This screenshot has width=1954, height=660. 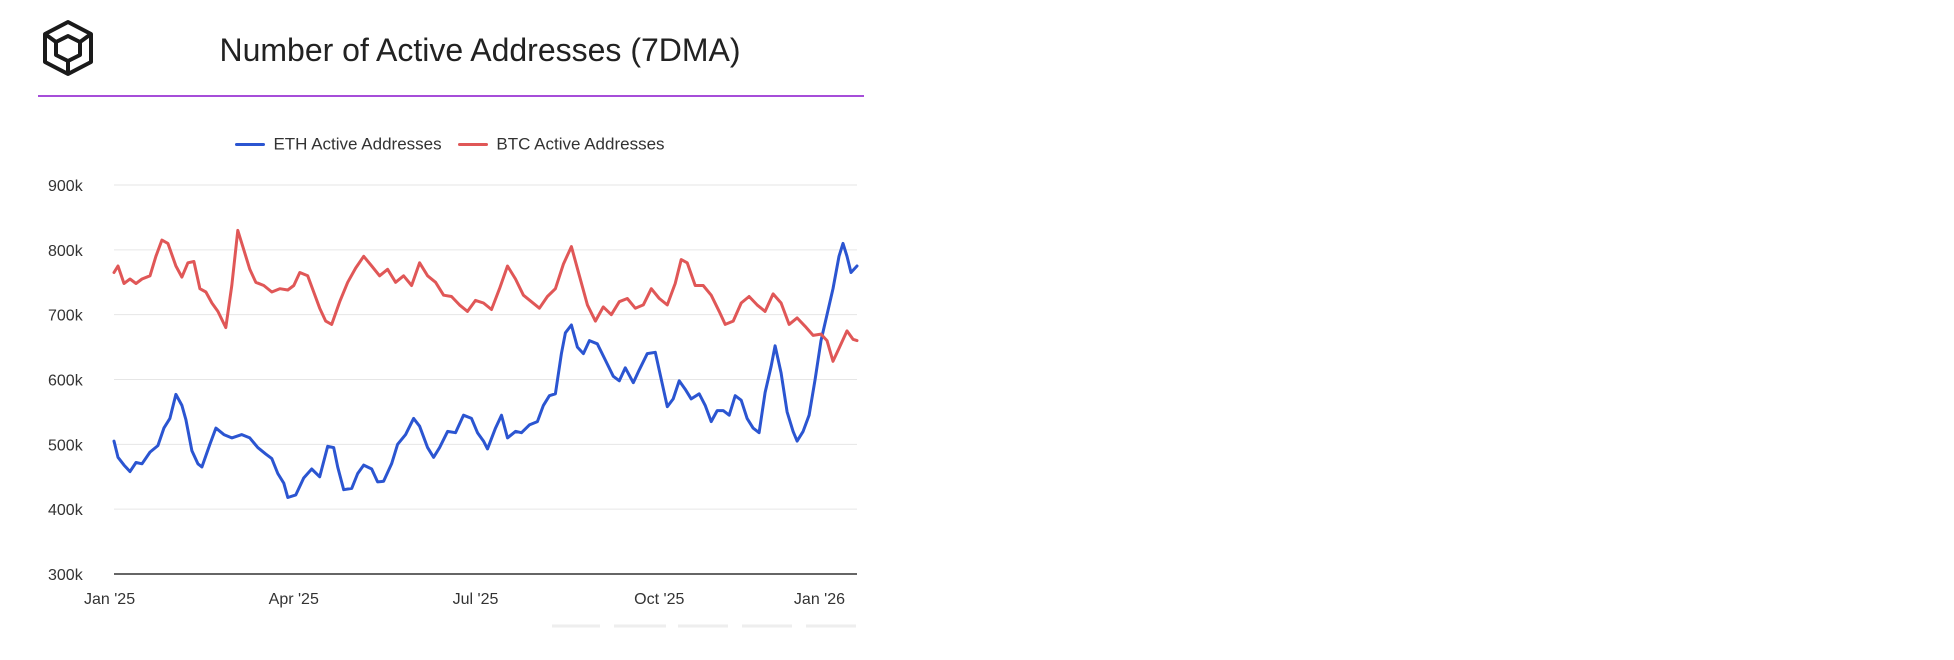 I want to click on page-title: Number of Active Addresses (7DMA), so click(x=480, y=50).